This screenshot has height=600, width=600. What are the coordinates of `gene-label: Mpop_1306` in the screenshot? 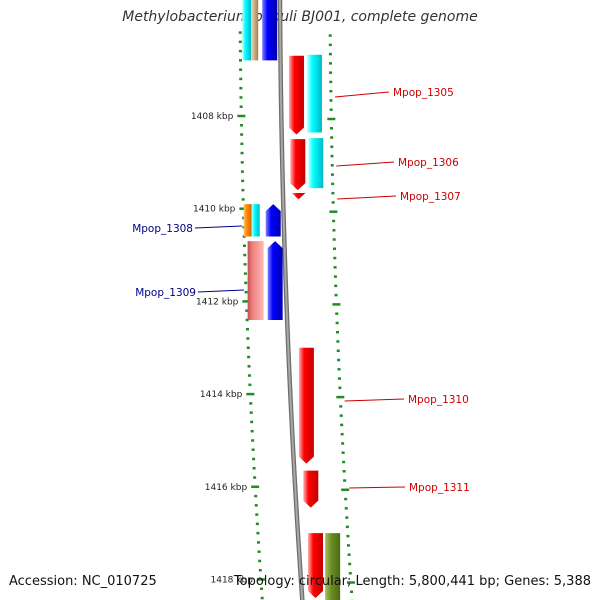 It's located at (428, 163).